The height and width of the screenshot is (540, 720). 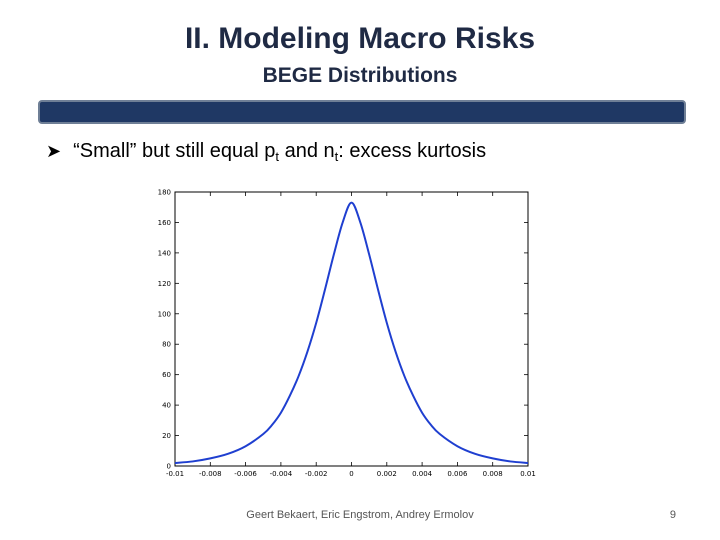 I want to click on y-tick-label: 0, so click(x=169, y=467).